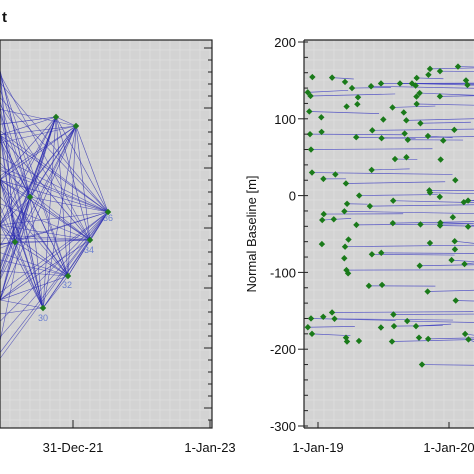 The width and height of the screenshot is (474, 474). I want to click on node-label-30: 30, so click(43, 318).